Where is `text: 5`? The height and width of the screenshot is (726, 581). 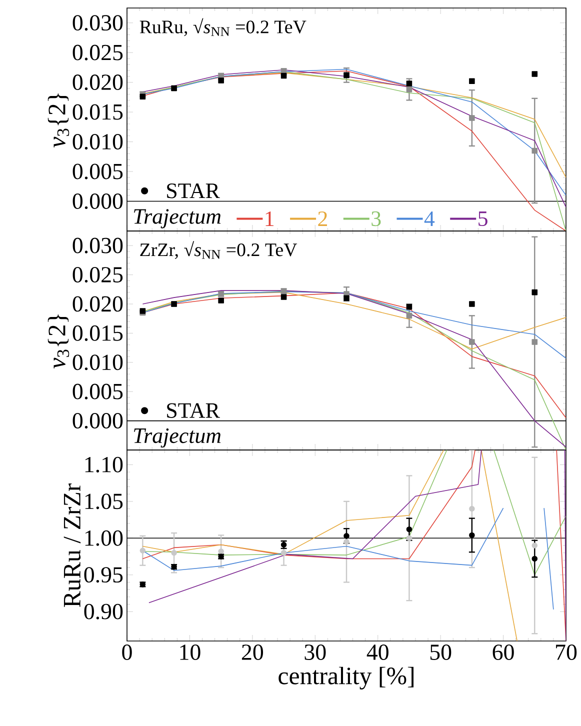
text: 5 is located at coordinates (483, 218).